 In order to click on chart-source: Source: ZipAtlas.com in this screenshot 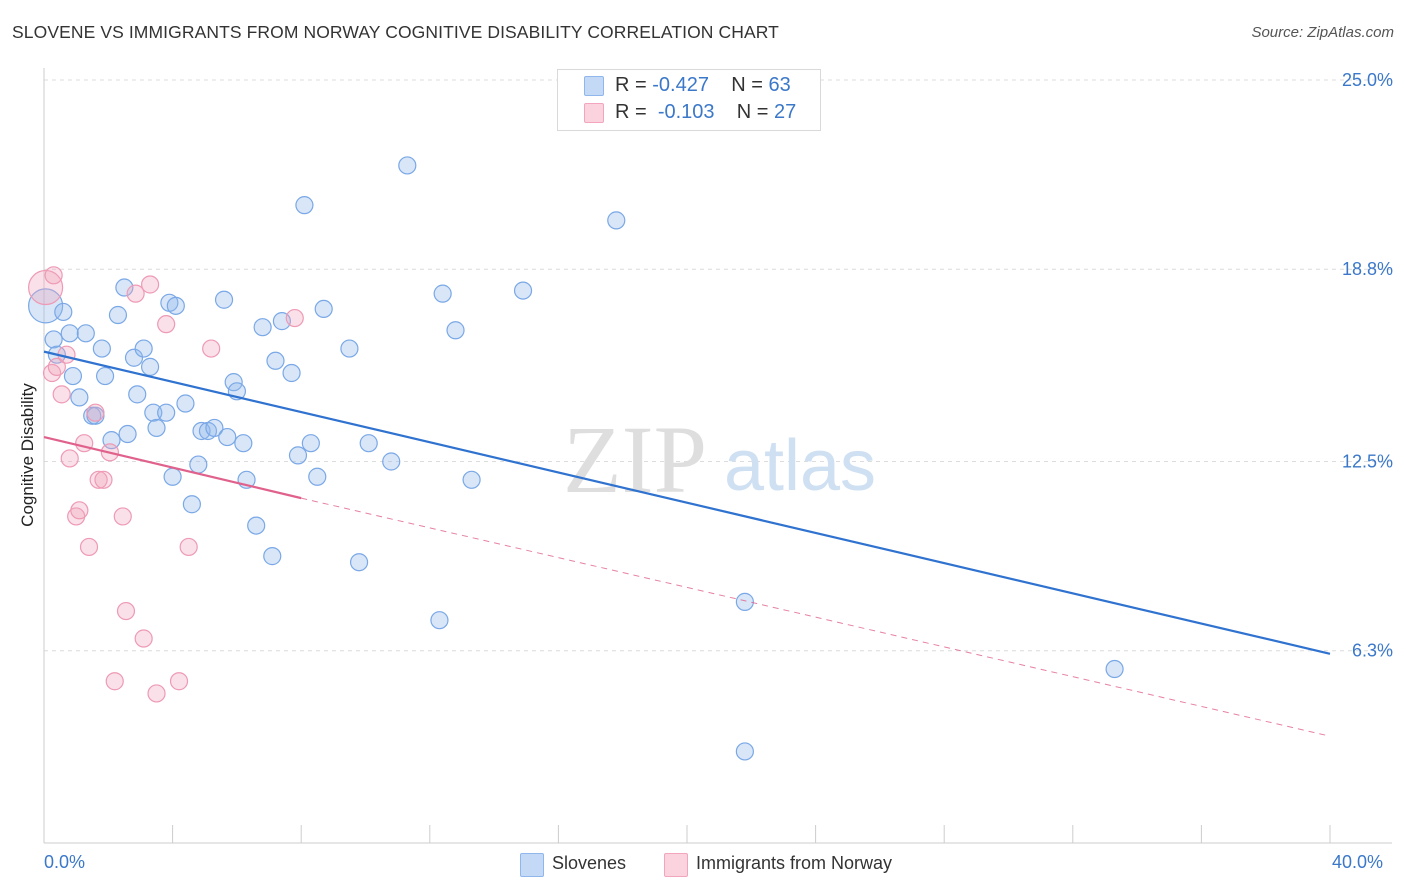, I will do `click(1322, 32)`.